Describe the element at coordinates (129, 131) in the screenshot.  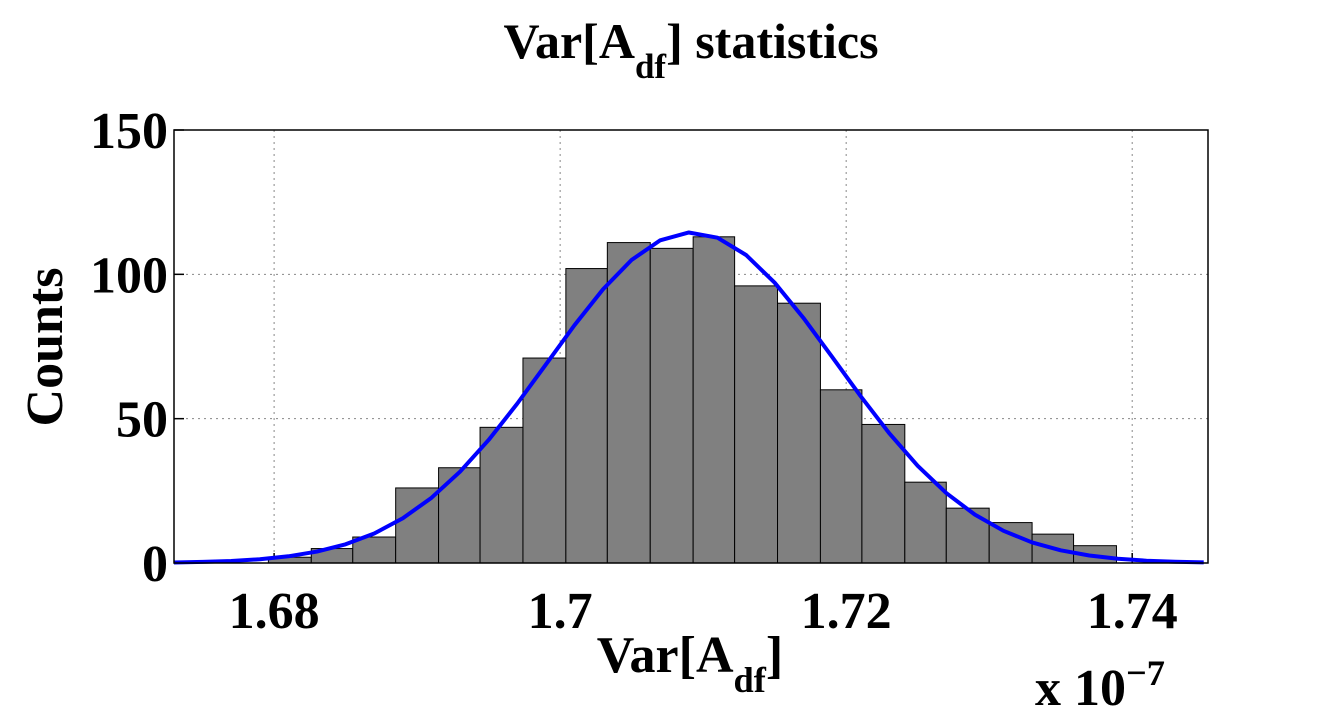
I see `y-tick-label: 150` at that location.